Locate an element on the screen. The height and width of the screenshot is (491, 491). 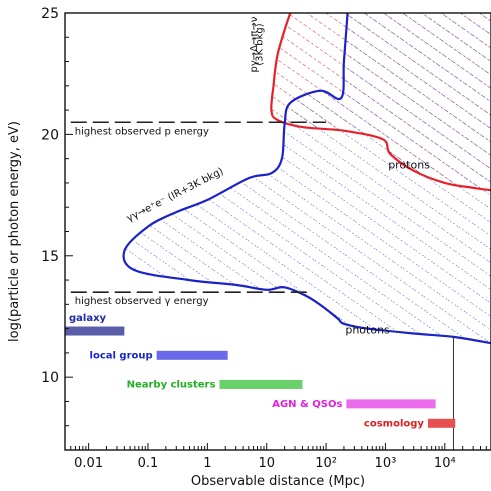
x-axis-label: Observable distance (Mpc) is located at coordinates (278, 481).